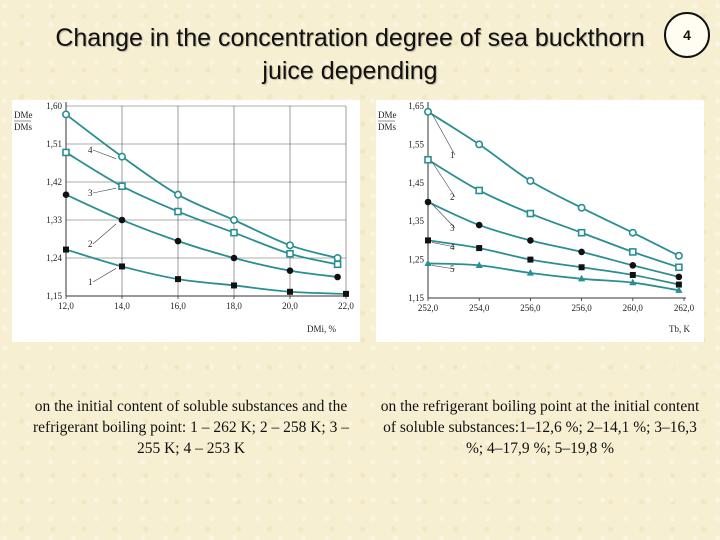  I want to click on slide-number-badge: 4, so click(687, 35).